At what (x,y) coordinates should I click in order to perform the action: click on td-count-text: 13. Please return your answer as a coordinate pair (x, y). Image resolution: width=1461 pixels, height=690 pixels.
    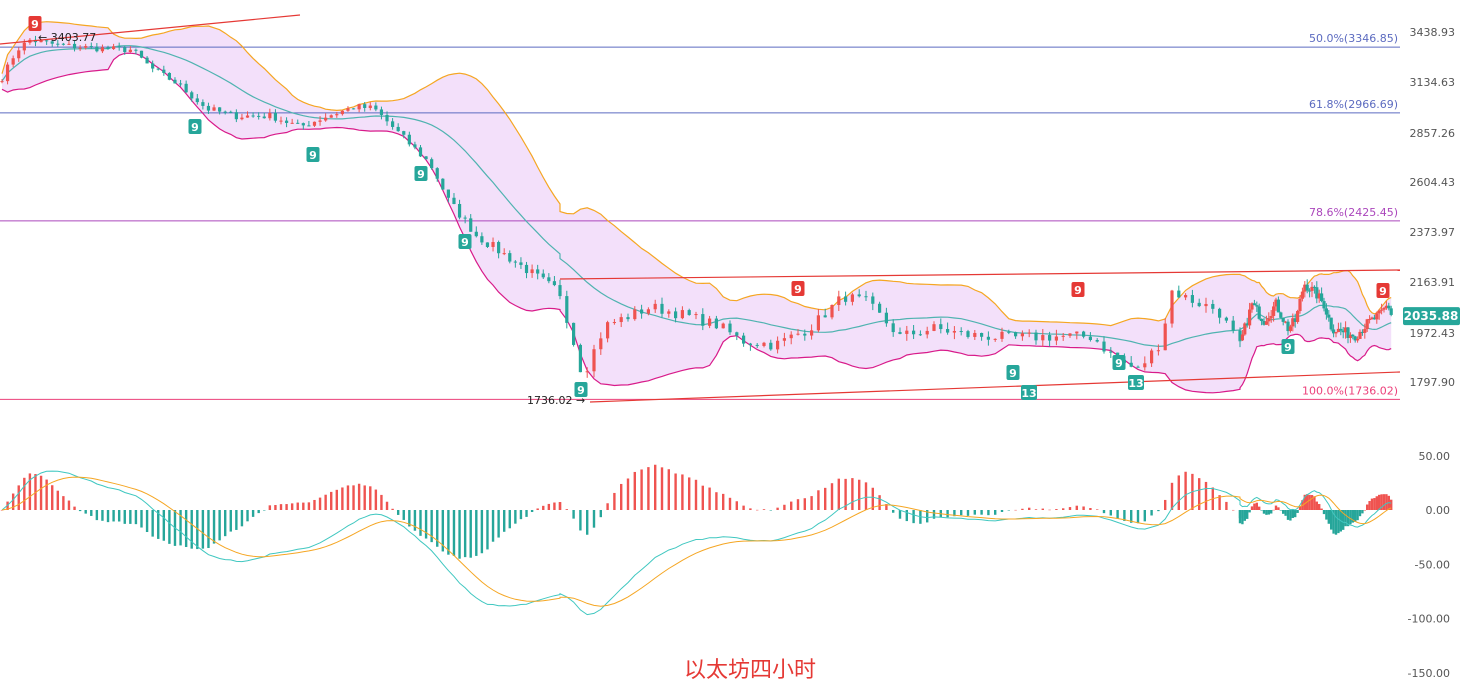
    Looking at the image, I should click on (1135, 383).